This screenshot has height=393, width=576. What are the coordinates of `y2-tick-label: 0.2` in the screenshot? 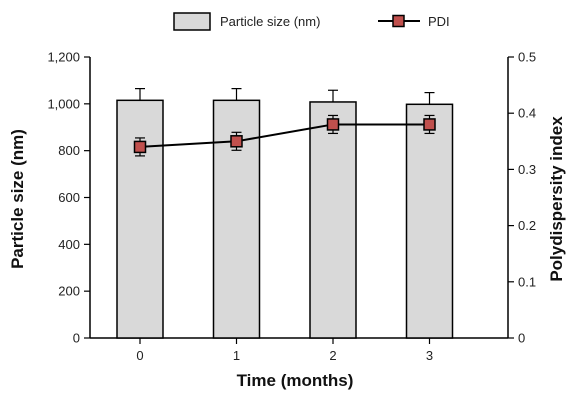 It's located at (527, 225).